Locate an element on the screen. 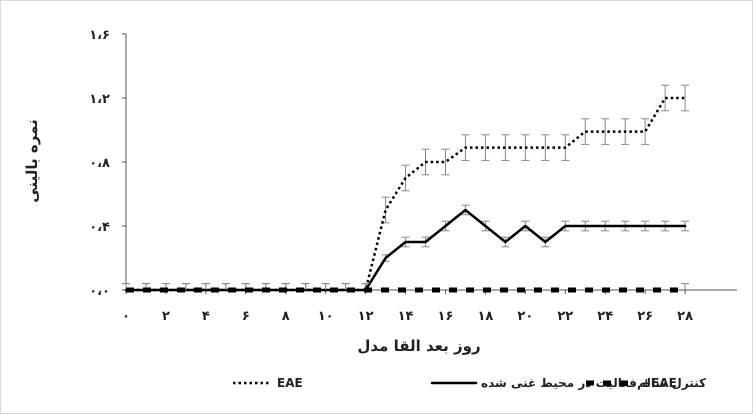 The width and height of the screenshot is (753, 414). y-tick-label: ۱،۲ is located at coordinates (99, 99).